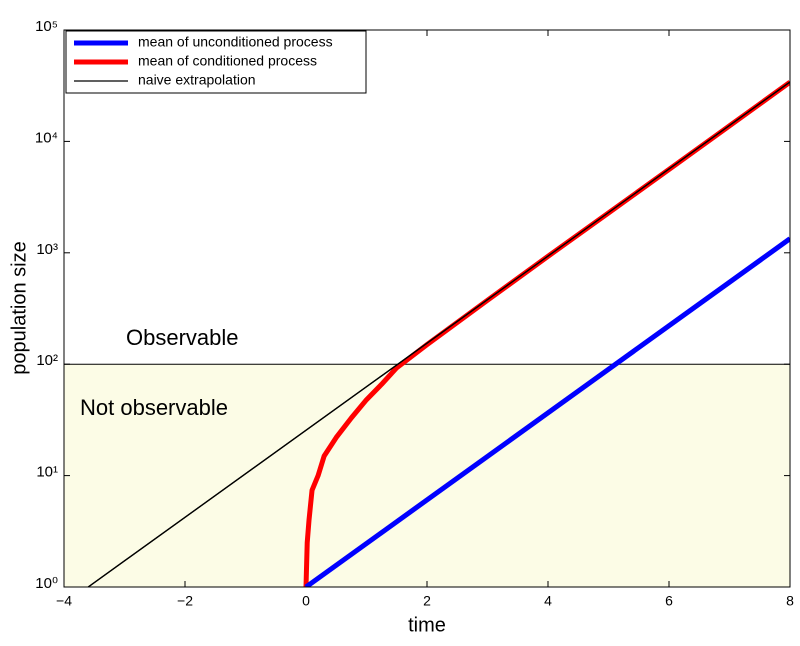  What do you see at coordinates (427, 625) in the screenshot?
I see `x-axis-label: time` at bounding box center [427, 625].